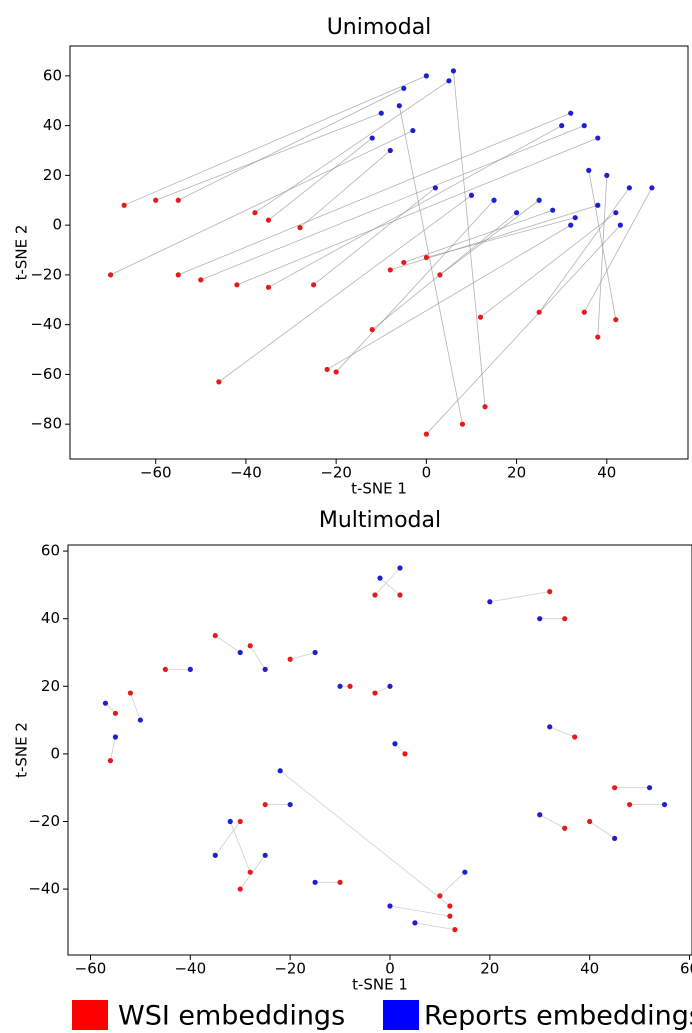 This screenshot has height=1033, width=692. What do you see at coordinates (44, 889) in the screenshot?
I see `y-tick-label: −40` at bounding box center [44, 889].